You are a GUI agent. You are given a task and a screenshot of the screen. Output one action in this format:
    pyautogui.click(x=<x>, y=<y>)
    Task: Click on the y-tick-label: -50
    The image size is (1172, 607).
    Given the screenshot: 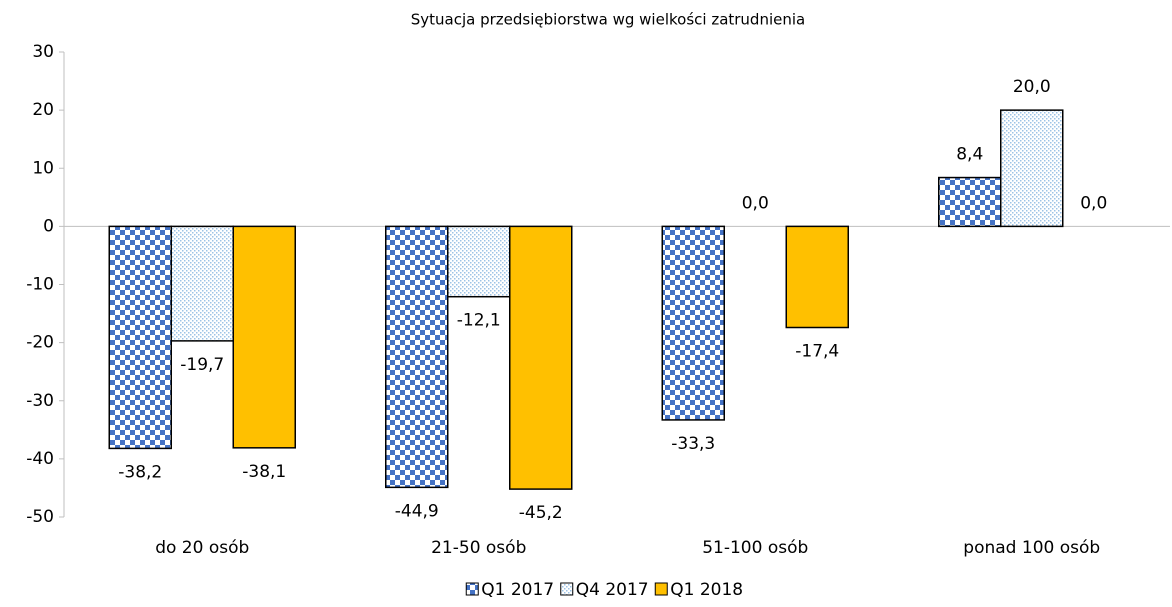 What is the action you would take?
    pyautogui.click(x=40, y=517)
    